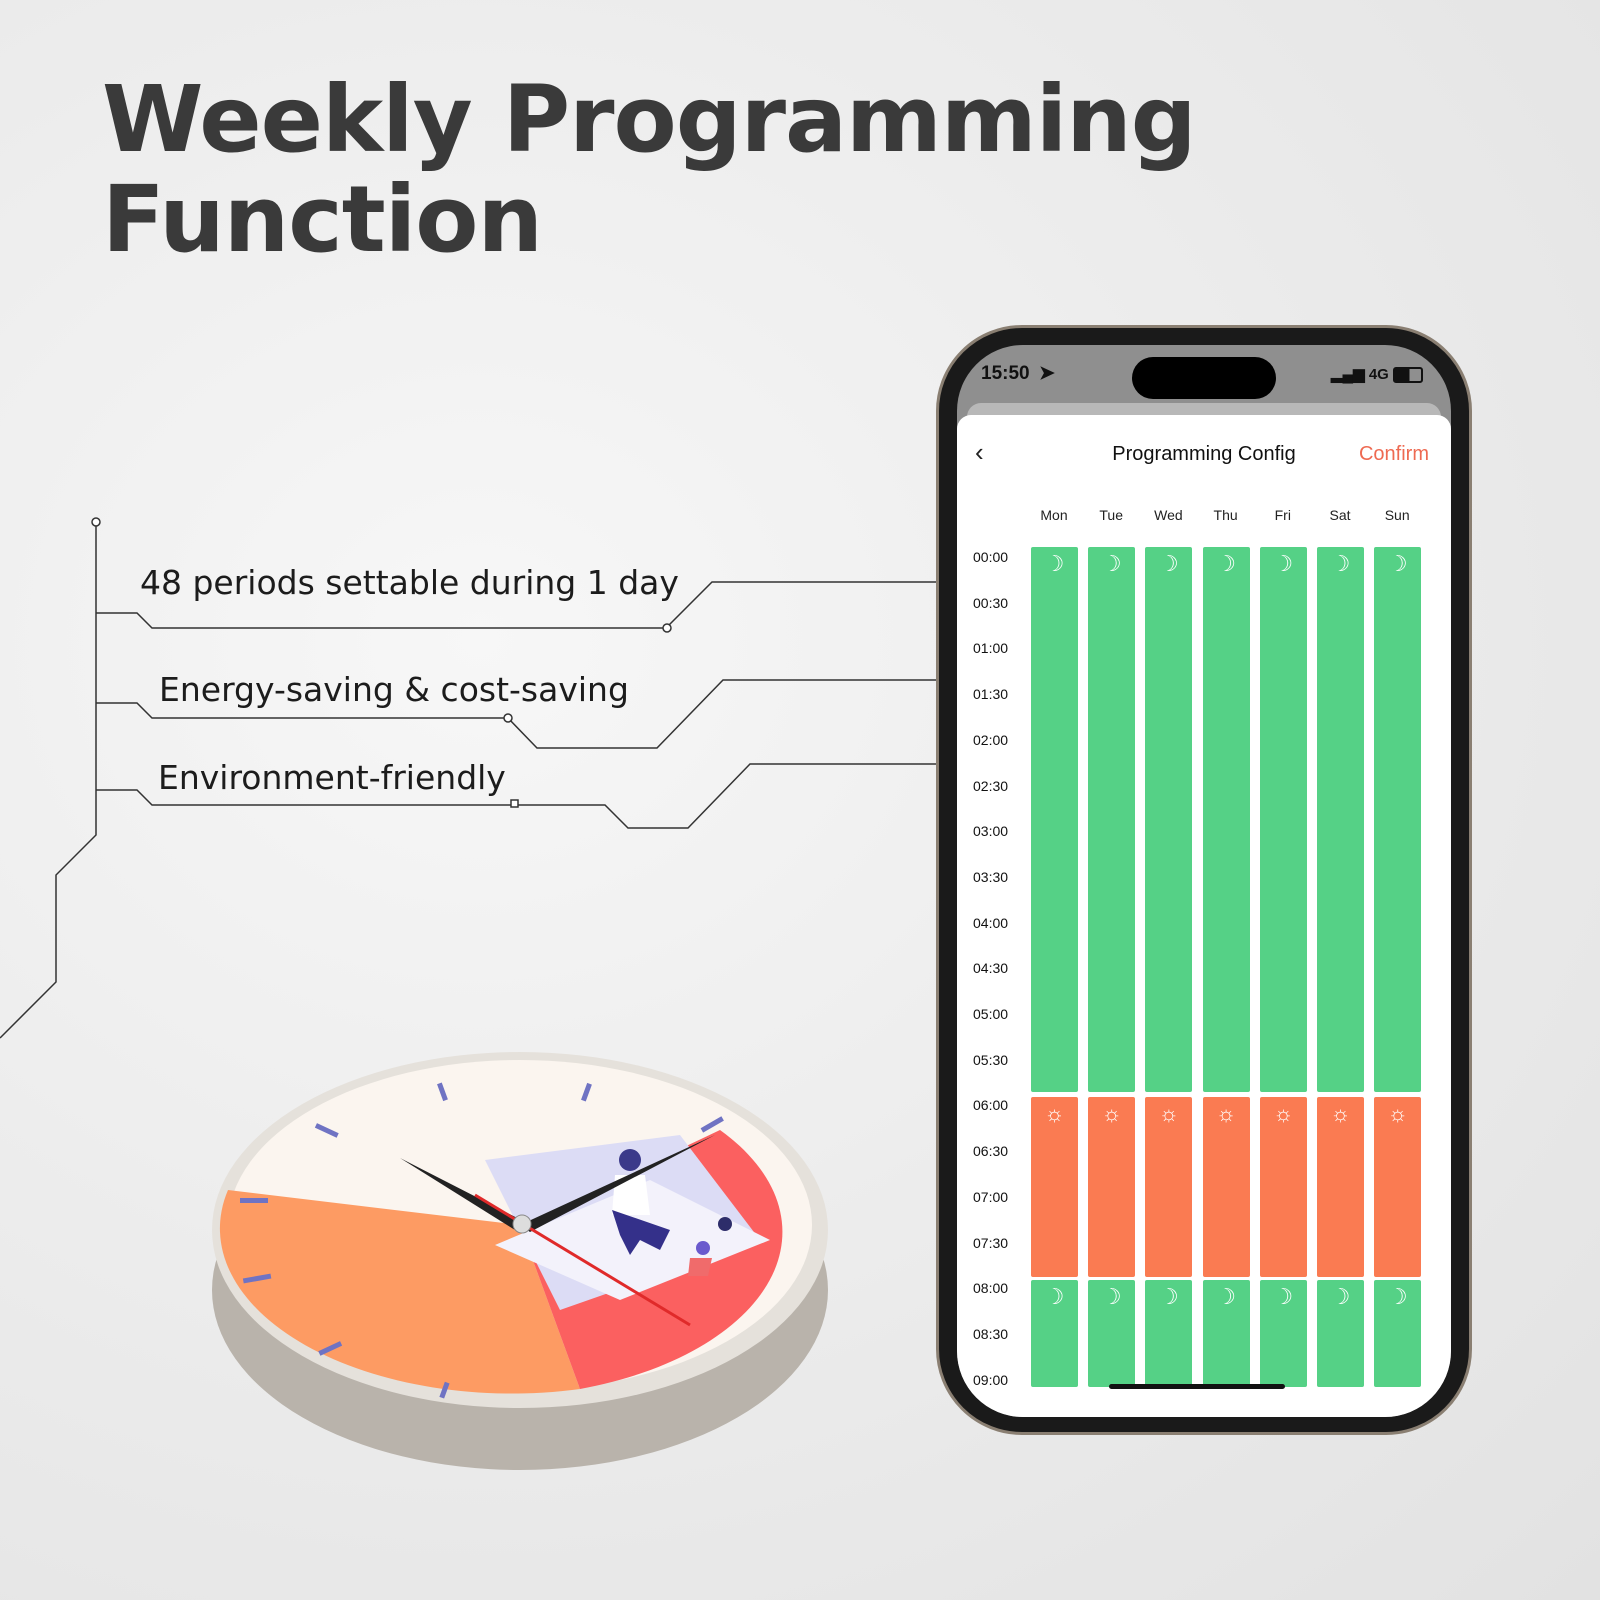 This screenshot has height=1600, width=1600. I want to click on time-label: 05:00, so click(991, 1014).